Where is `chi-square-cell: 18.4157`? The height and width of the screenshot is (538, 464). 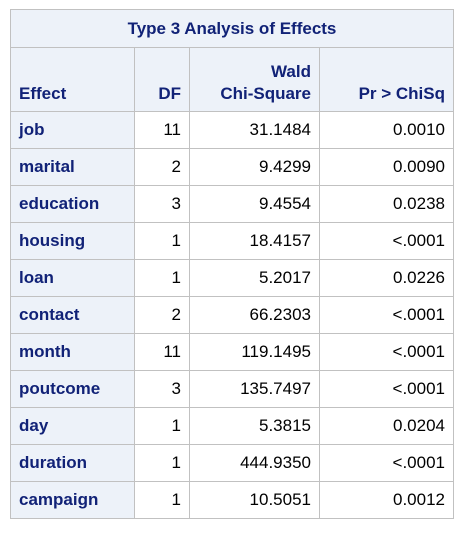 chi-square-cell: 18.4157 is located at coordinates (254, 241).